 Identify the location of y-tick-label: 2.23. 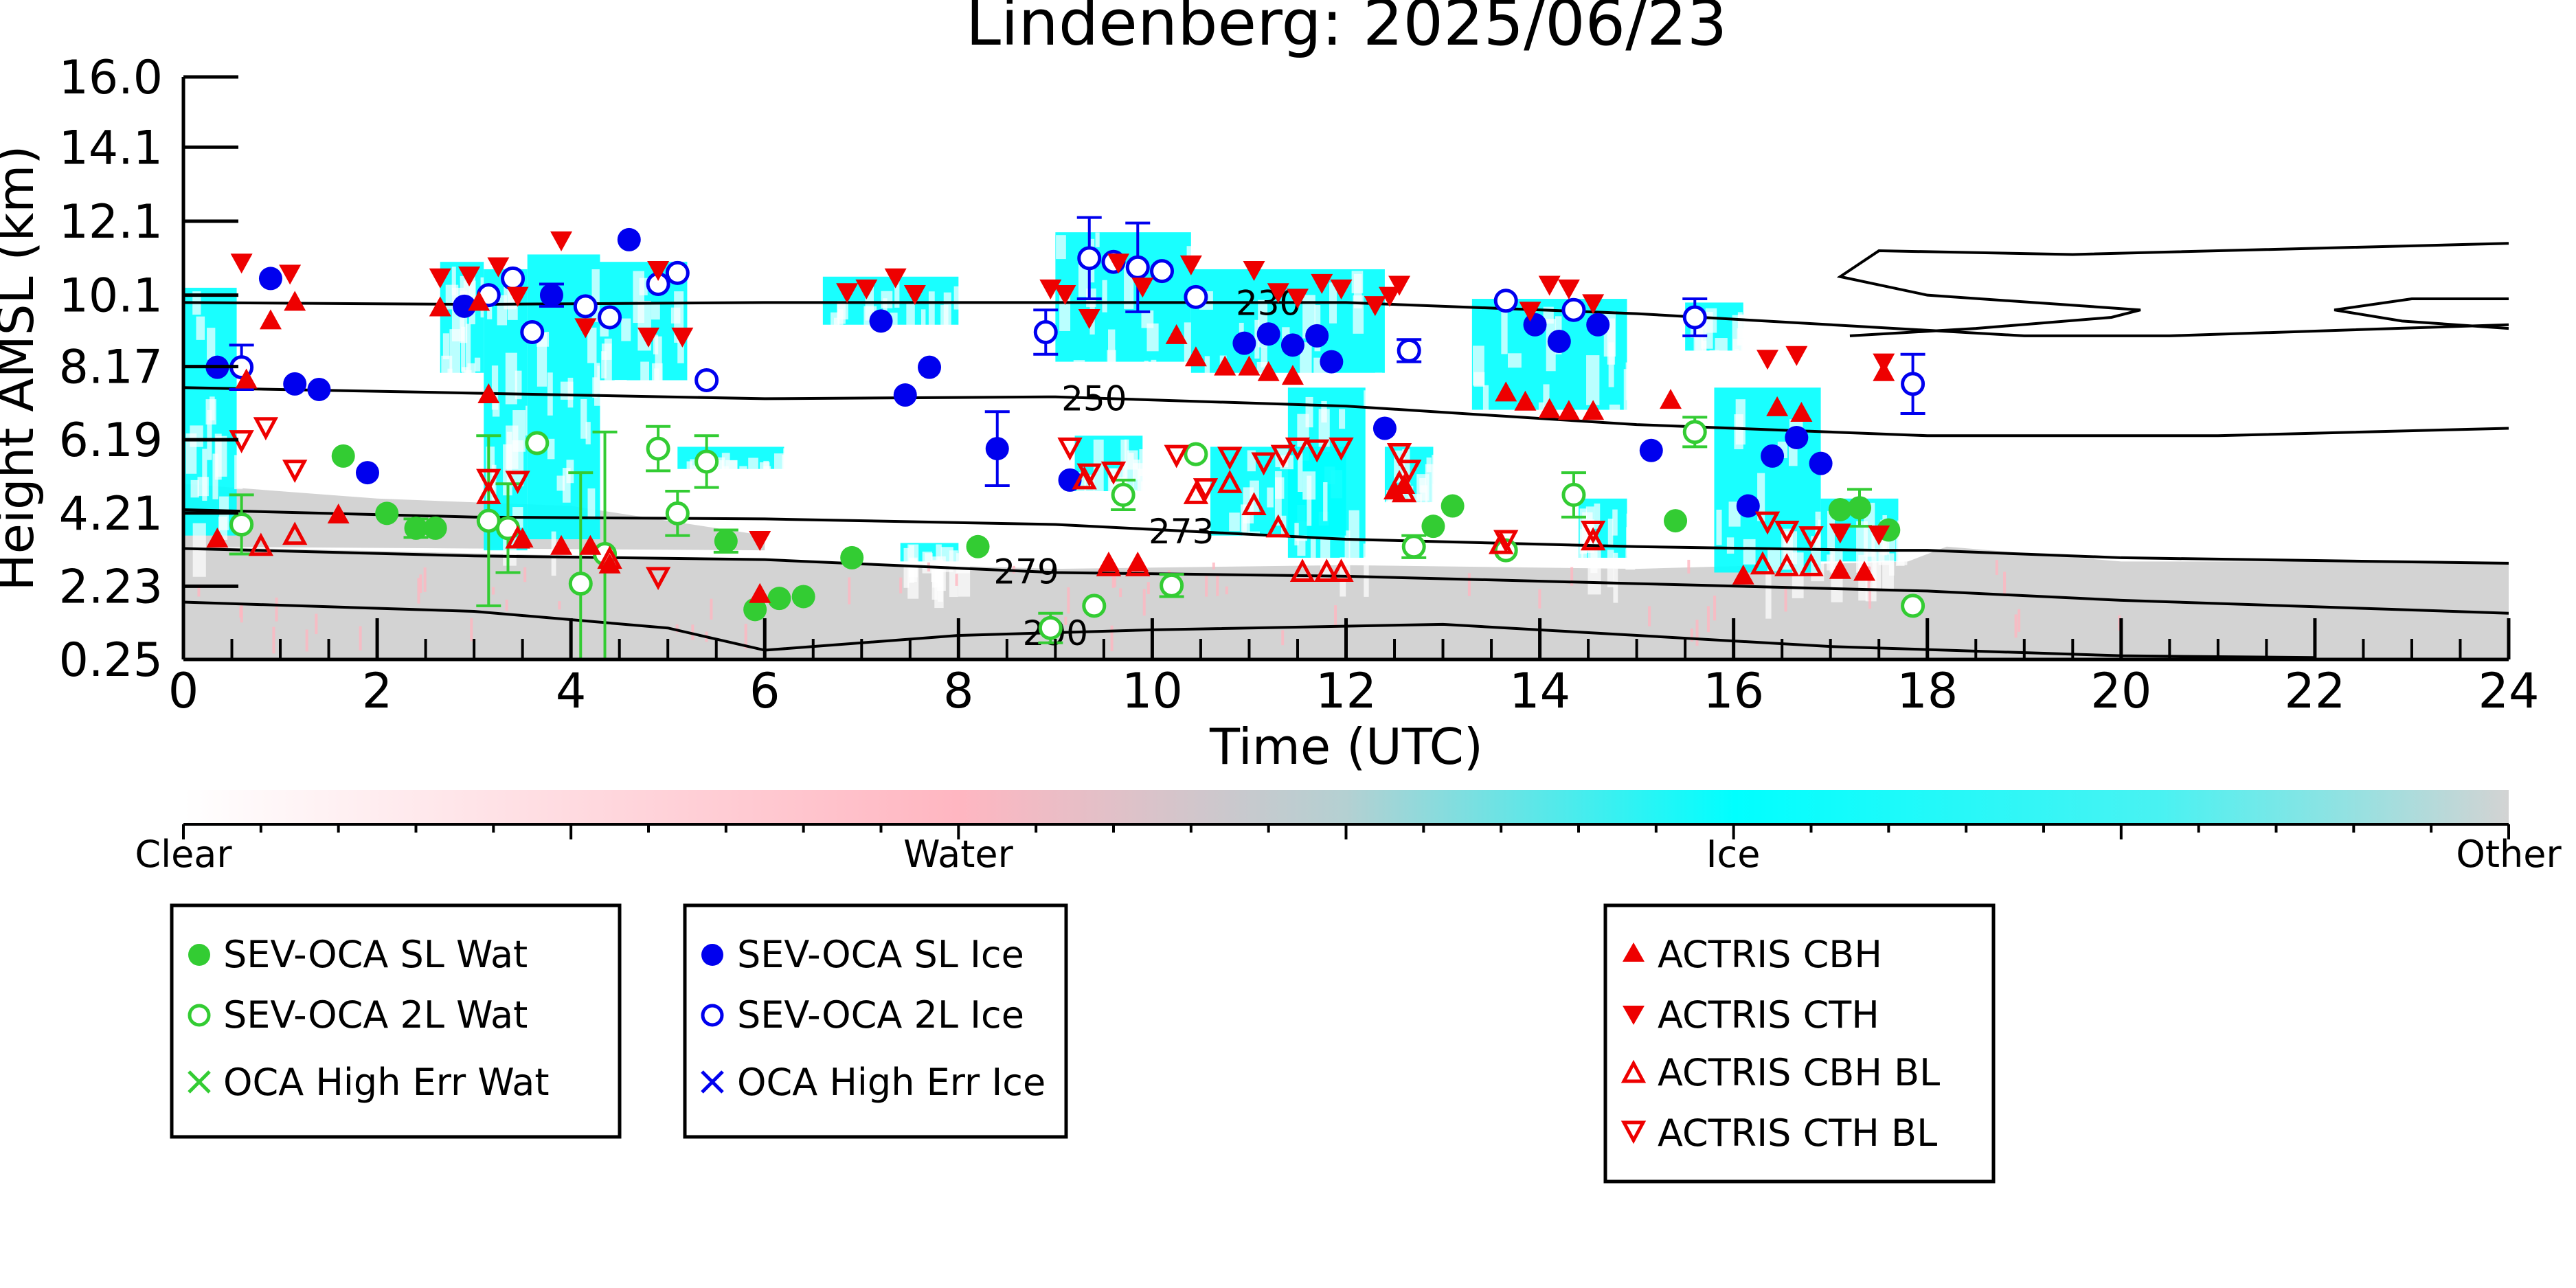
(111, 587).